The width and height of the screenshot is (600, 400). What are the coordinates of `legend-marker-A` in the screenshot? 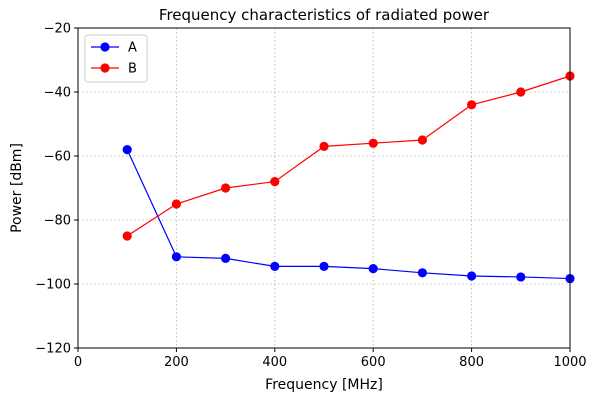 It's located at (105, 47).